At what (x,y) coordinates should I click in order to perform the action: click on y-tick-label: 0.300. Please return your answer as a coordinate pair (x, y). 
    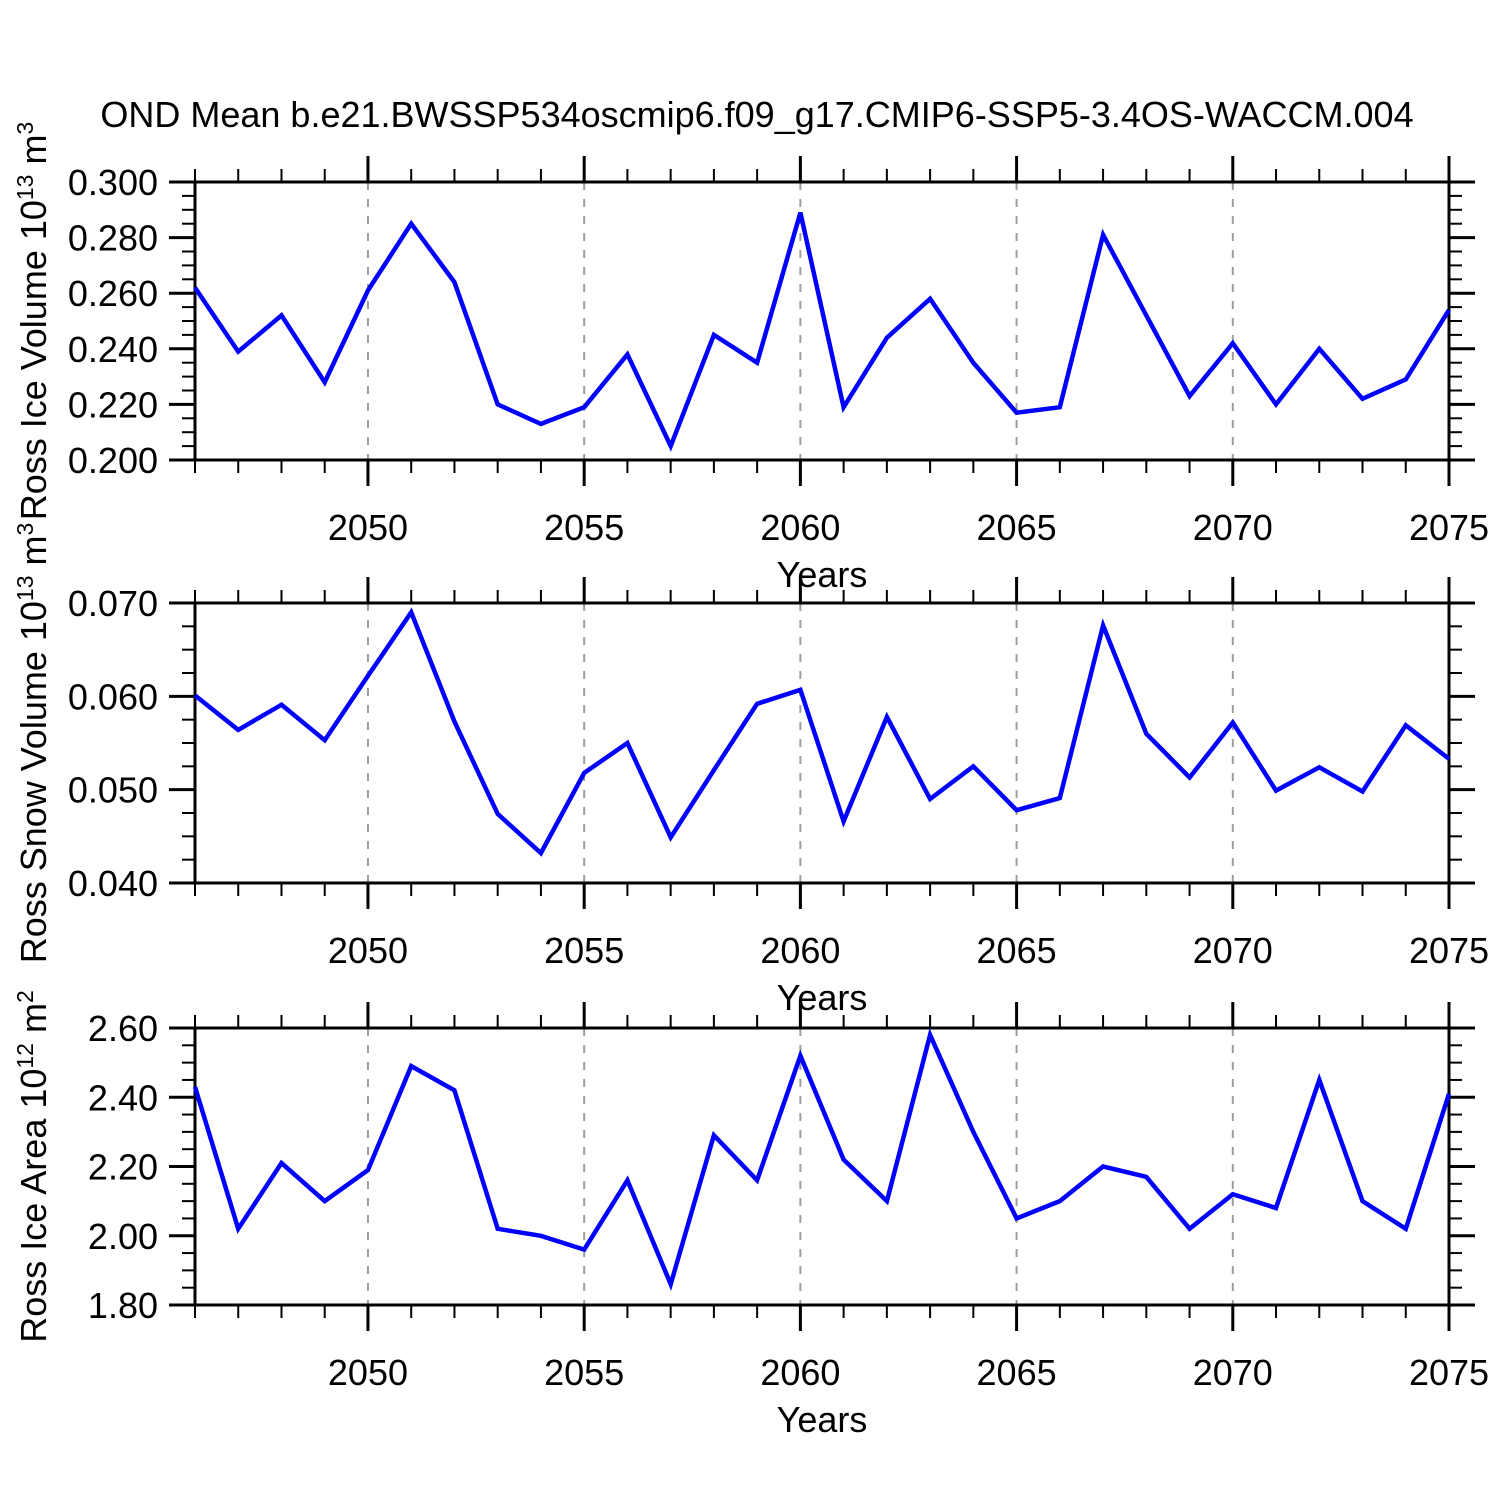
    Looking at the image, I should click on (113, 182).